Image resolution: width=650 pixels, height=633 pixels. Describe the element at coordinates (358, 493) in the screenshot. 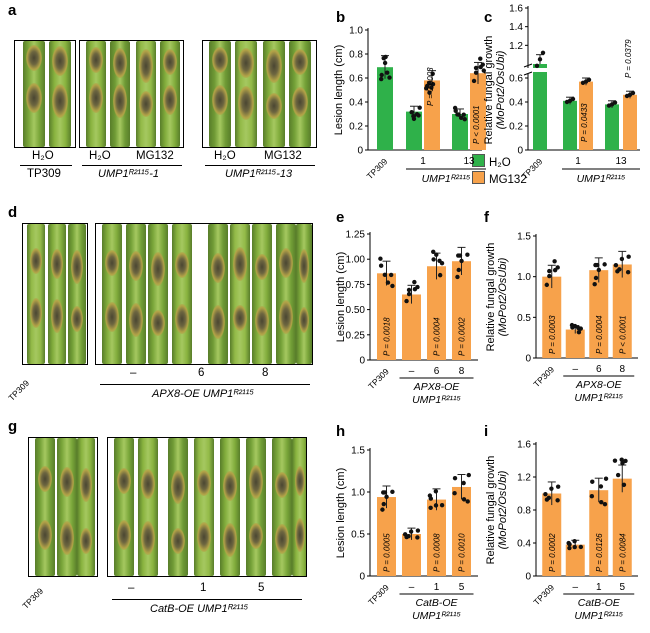

I see `y-tick-label-h: 1.0` at that location.